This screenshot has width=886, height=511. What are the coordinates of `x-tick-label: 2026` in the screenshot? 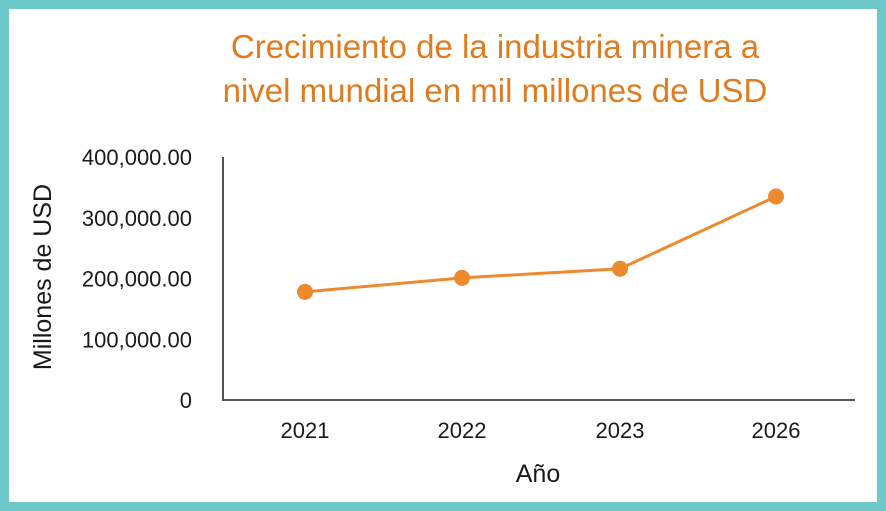 It's located at (776, 430).